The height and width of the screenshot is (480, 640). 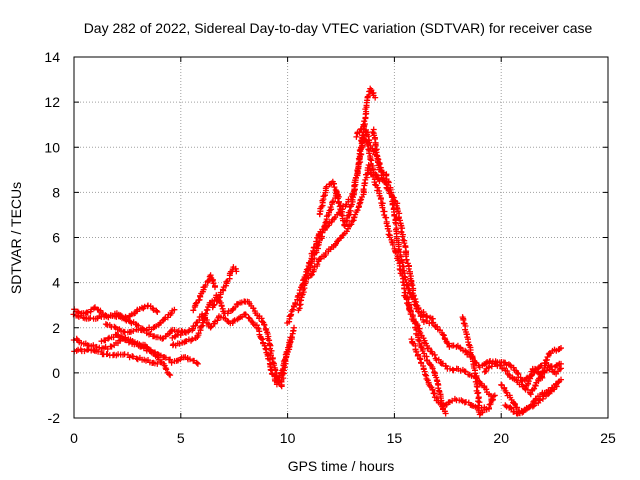 I want to click on x-tick-label: 25, so click(x=608, y=438).